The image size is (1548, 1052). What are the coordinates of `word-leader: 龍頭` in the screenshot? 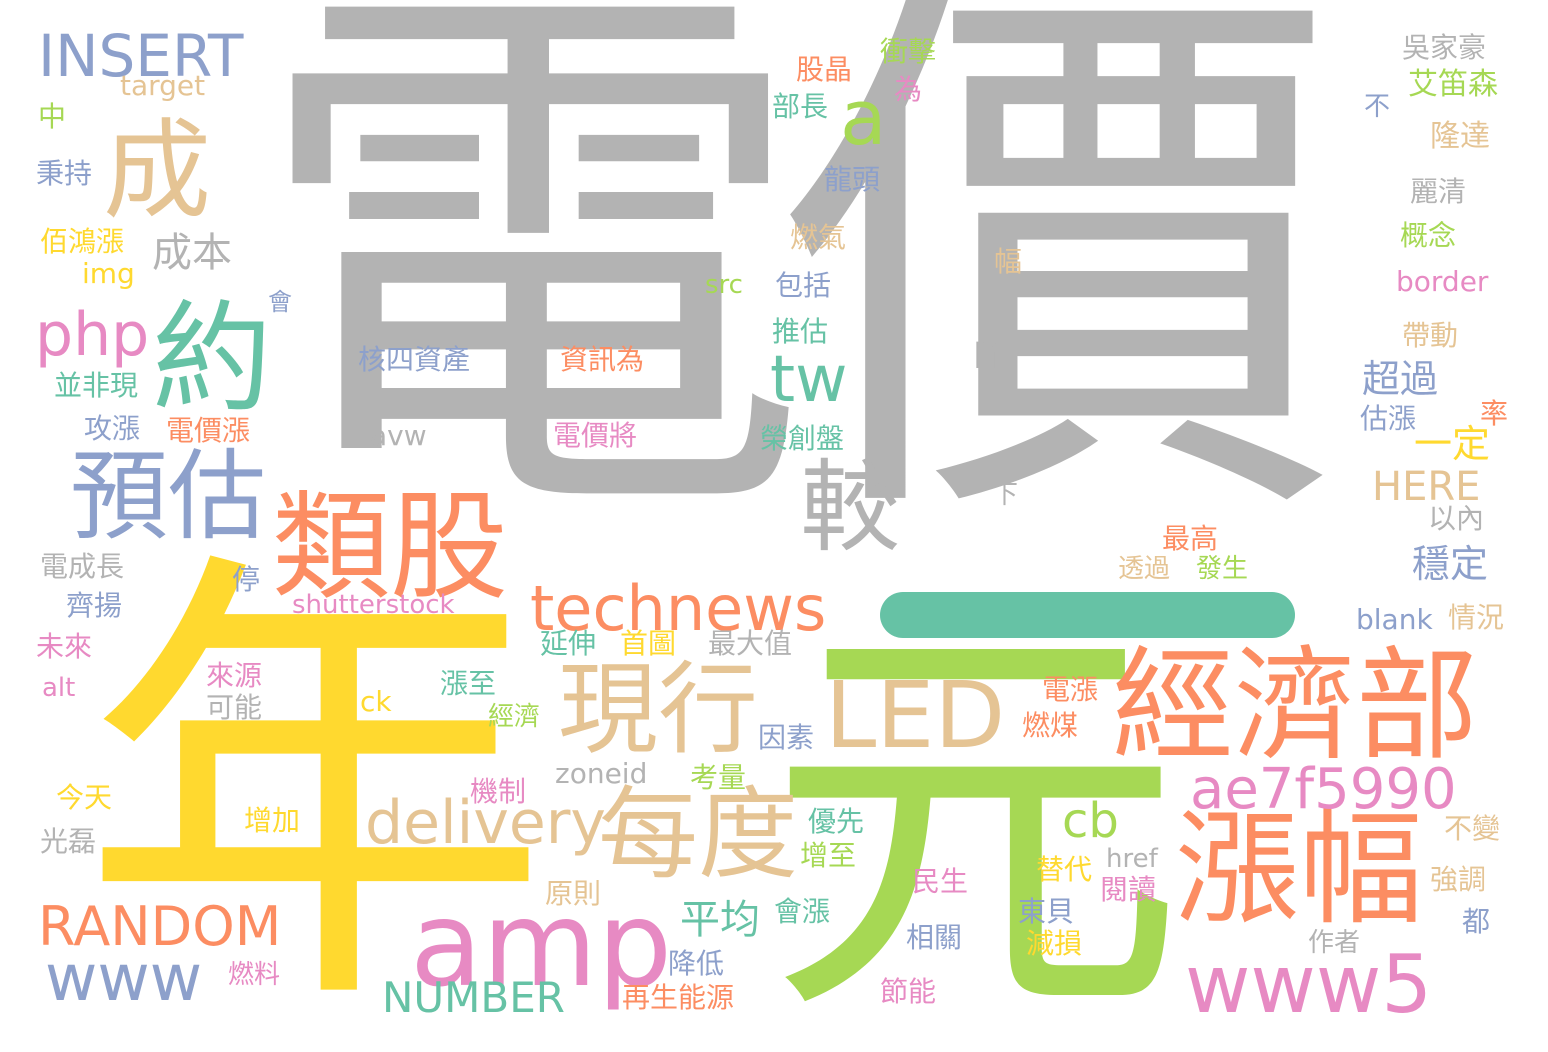 It's located at (852, 179).